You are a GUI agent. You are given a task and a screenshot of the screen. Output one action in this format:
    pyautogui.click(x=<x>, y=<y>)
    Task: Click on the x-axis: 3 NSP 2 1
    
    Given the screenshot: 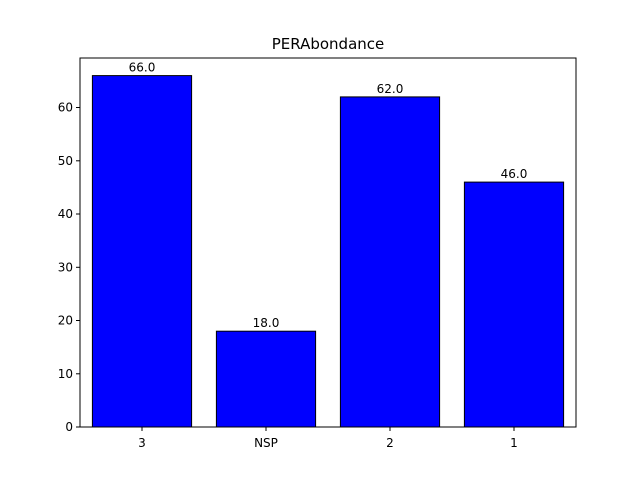 What is the action you would take?
    pyautogui.click(x=328, y=438)
    